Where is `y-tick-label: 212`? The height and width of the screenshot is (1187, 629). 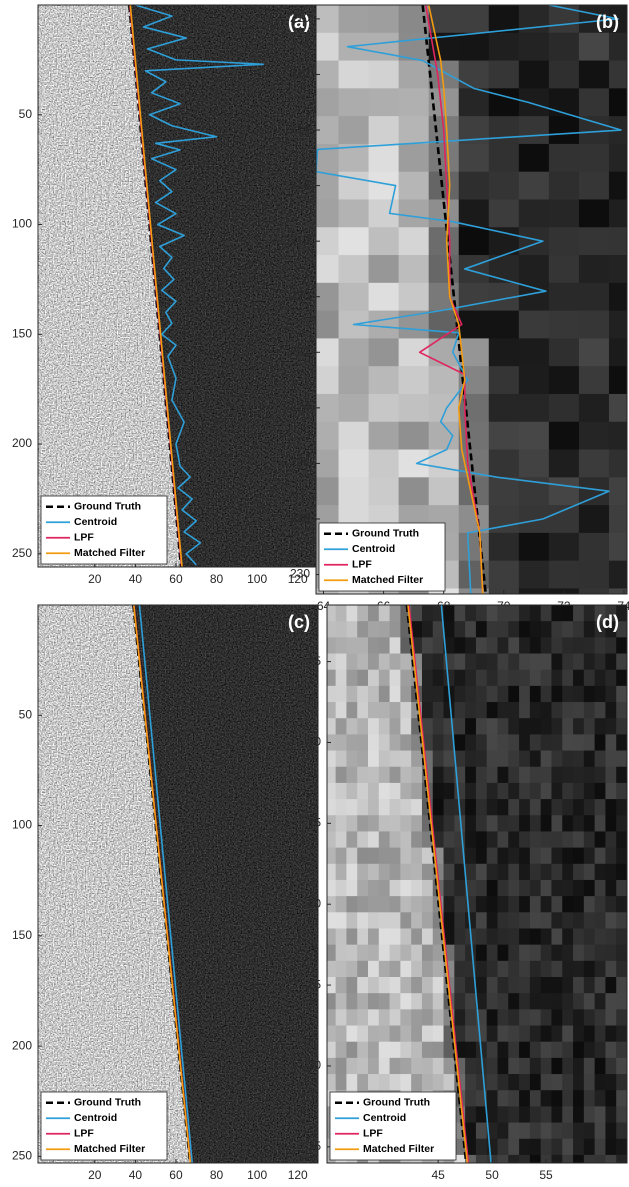
y-tick-label: 212 is located at coordinates (300, 74).